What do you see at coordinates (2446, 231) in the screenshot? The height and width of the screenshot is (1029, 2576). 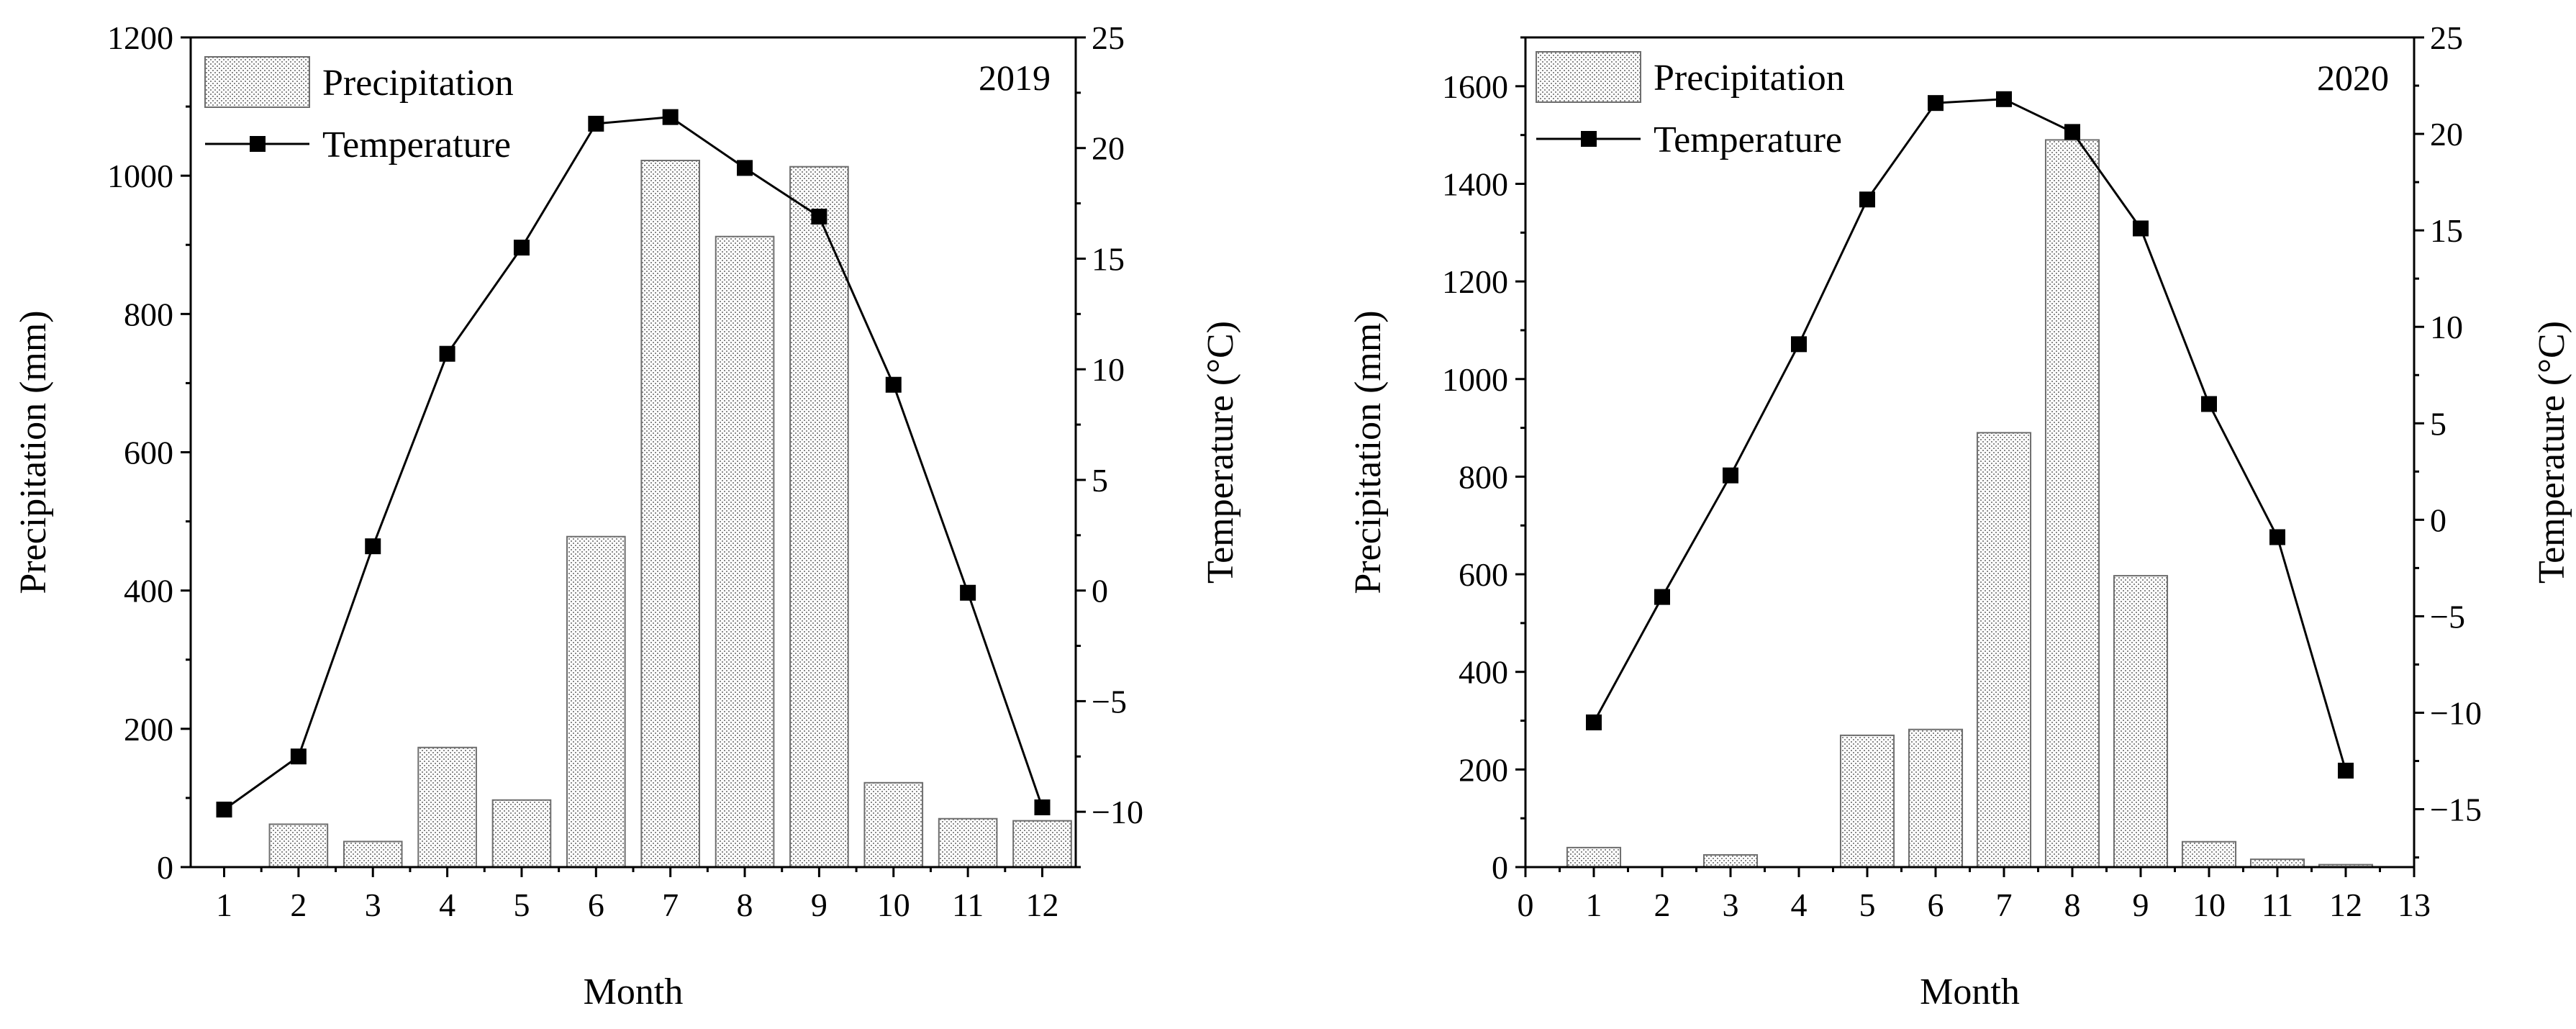 I see `right-y-tick-label: 15` at bounding box center [2446, 231].